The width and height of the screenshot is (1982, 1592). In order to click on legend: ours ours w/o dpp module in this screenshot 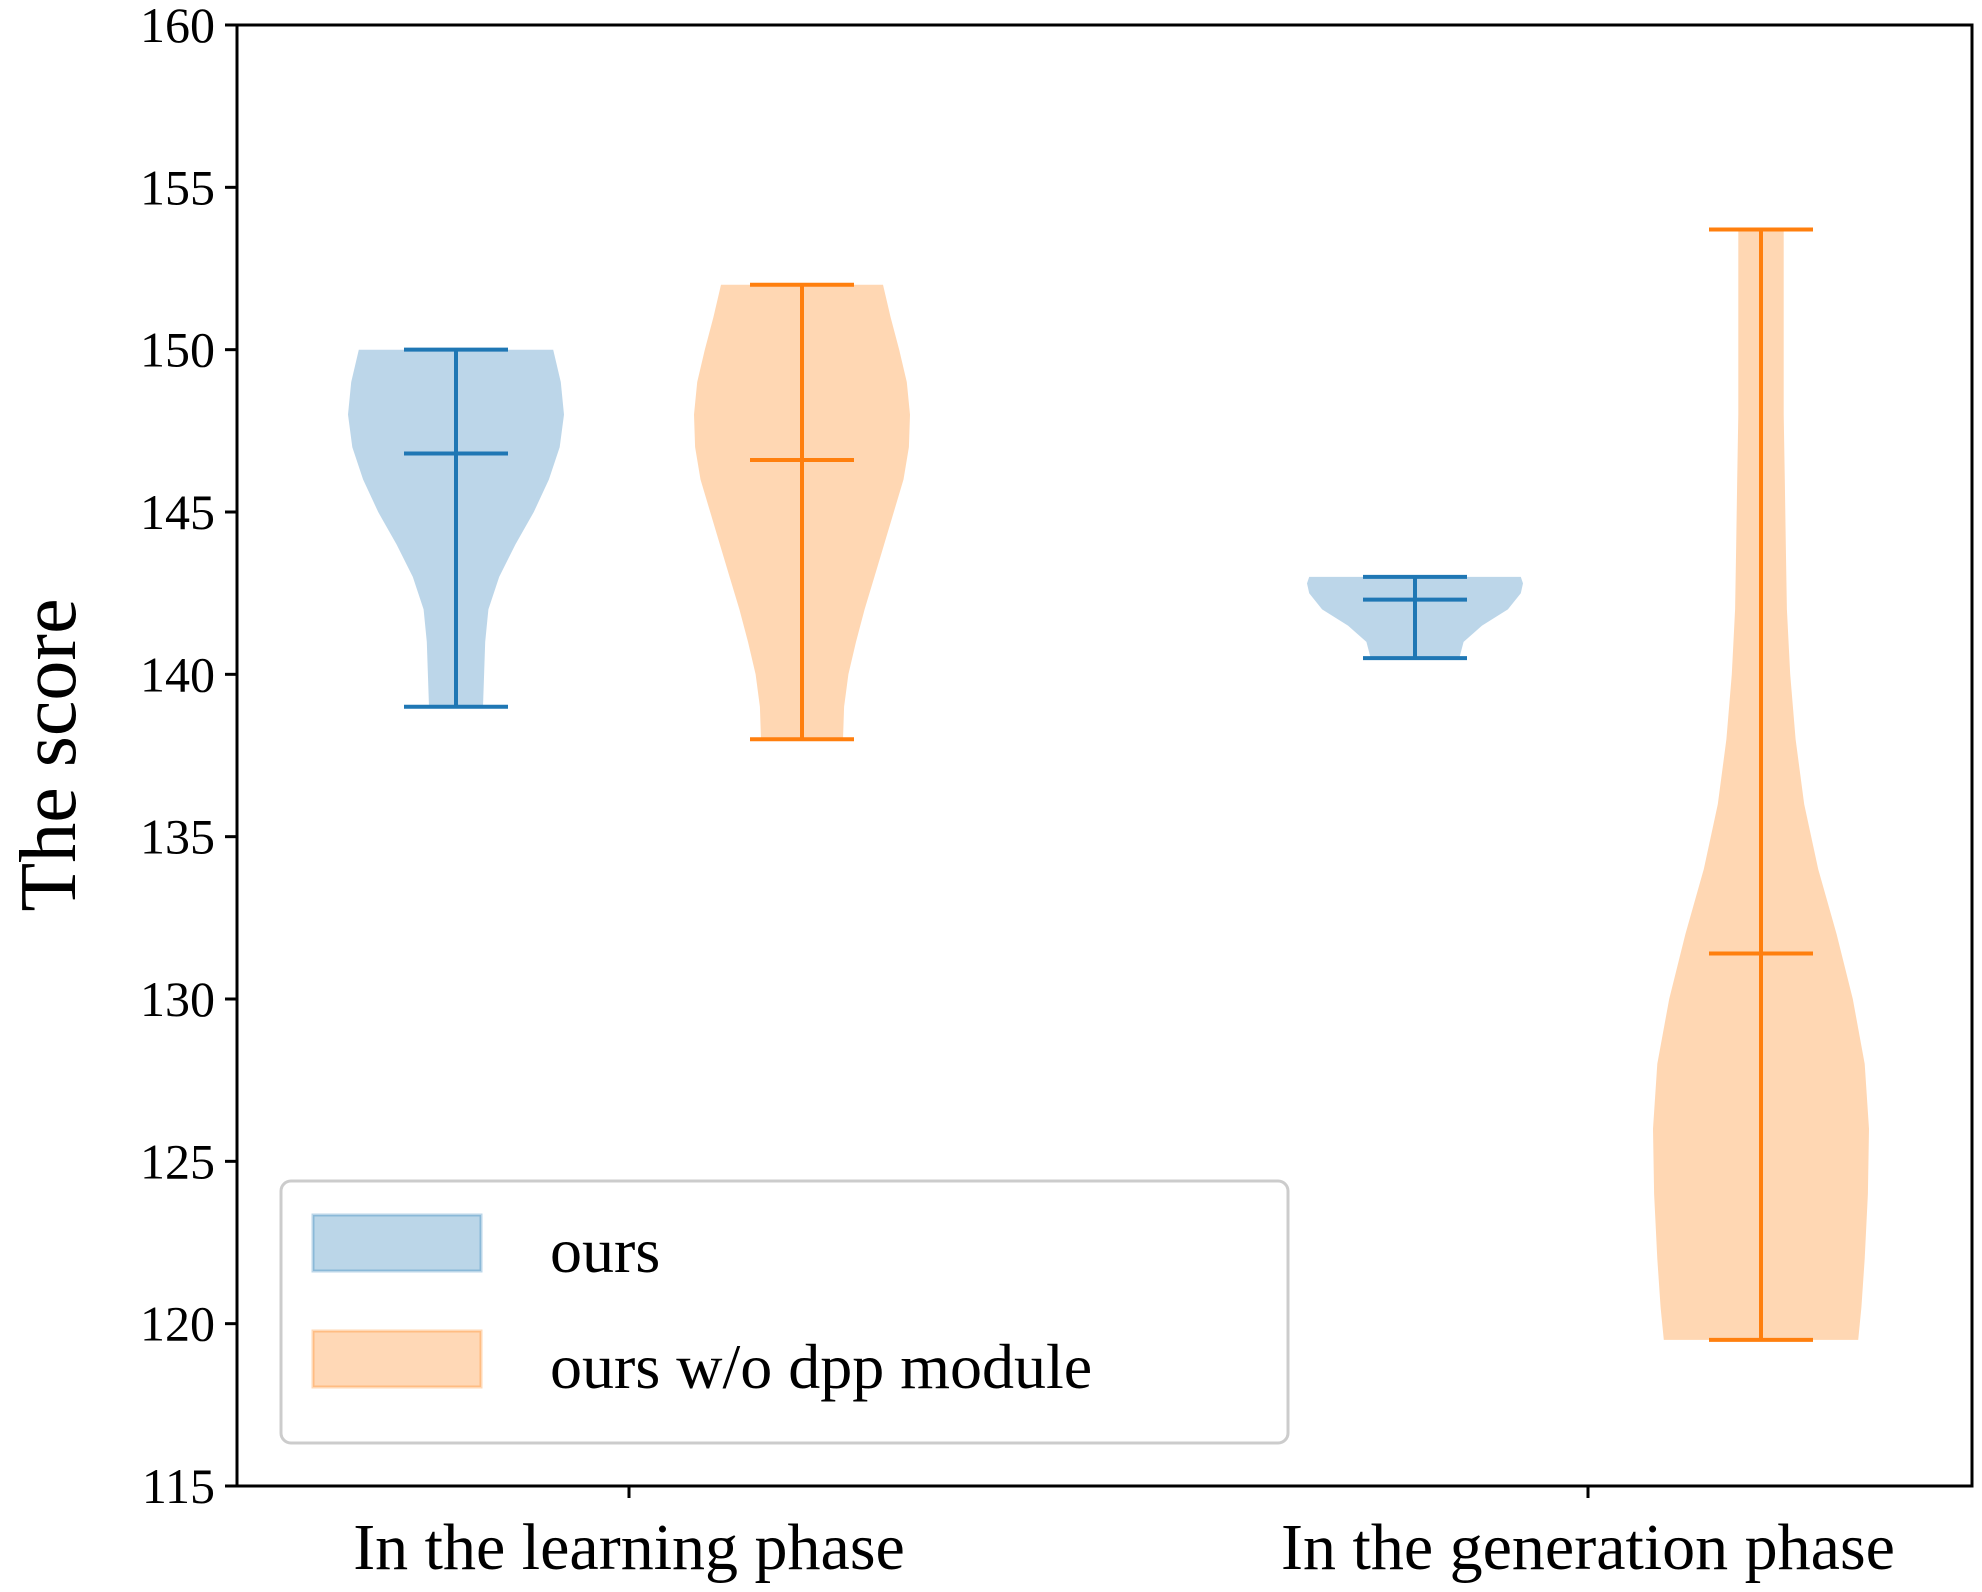, I will do `click(784, 1312)`.